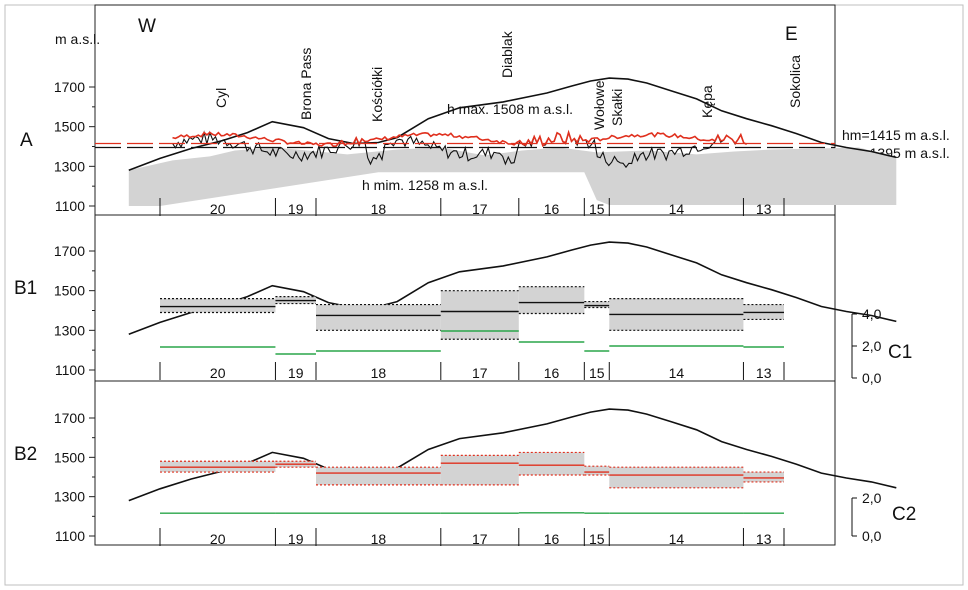  Describe the element at coordinates (617, 107) in the screenshot. I see `peak-label-skalki: Skałki` at that location.